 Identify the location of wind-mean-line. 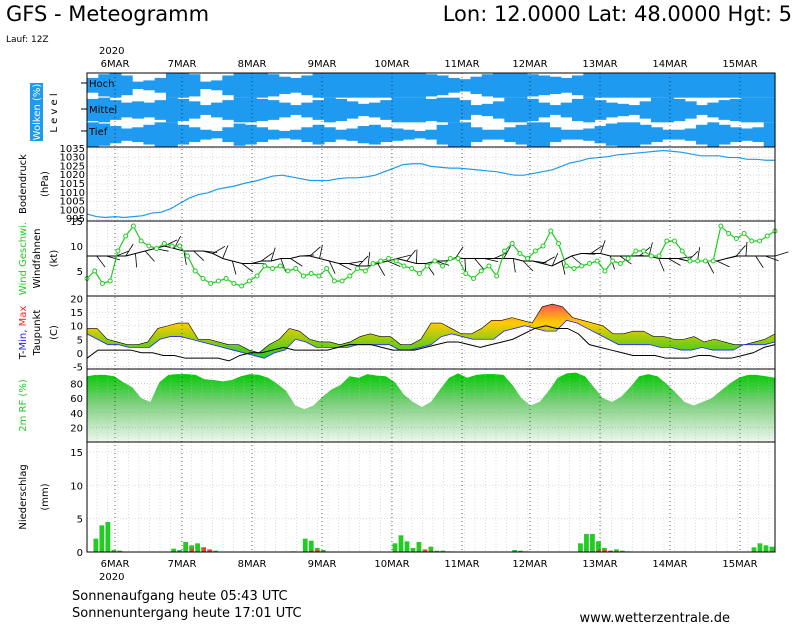
(431, 256).